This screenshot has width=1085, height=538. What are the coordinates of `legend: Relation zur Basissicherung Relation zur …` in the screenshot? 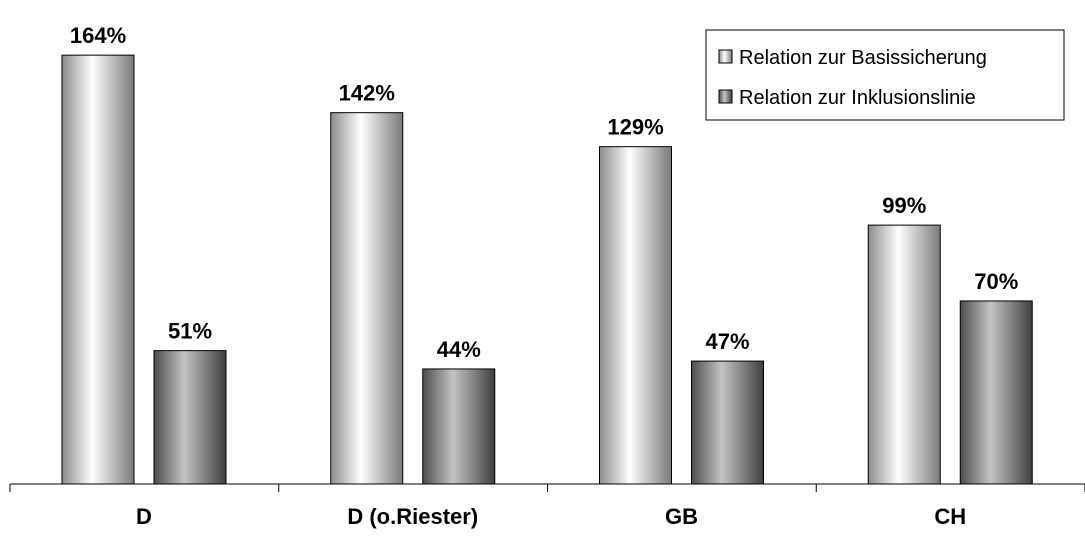 It's located at (885, 75).